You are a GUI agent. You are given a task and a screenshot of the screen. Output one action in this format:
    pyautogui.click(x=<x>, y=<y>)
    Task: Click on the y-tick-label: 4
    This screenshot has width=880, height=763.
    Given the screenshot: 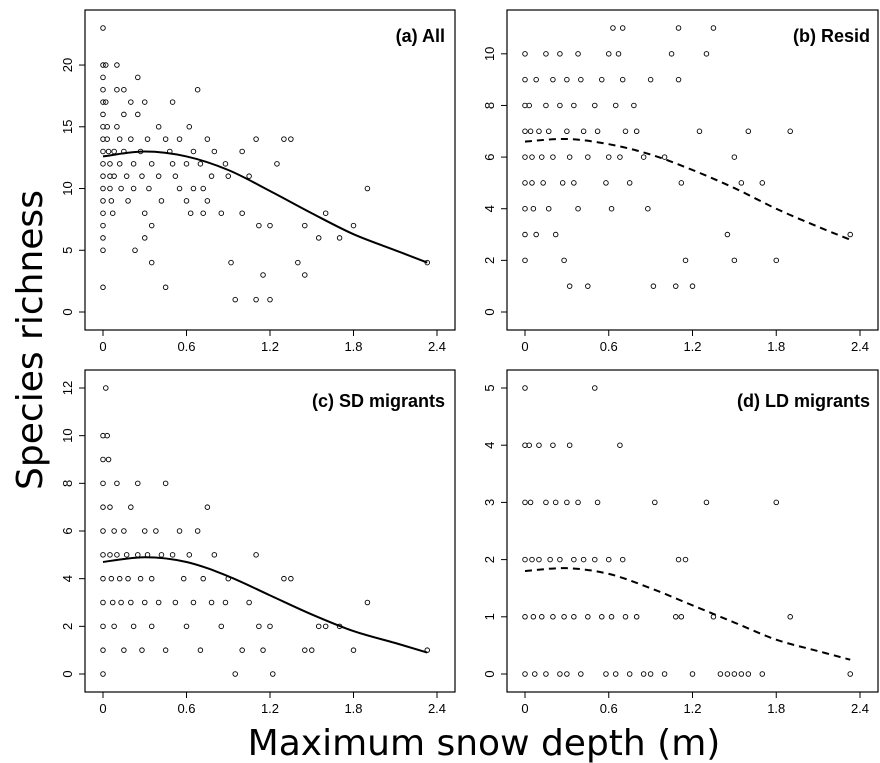 What is the action you would take?
    pyautogui.click(x=489, y=208)
    